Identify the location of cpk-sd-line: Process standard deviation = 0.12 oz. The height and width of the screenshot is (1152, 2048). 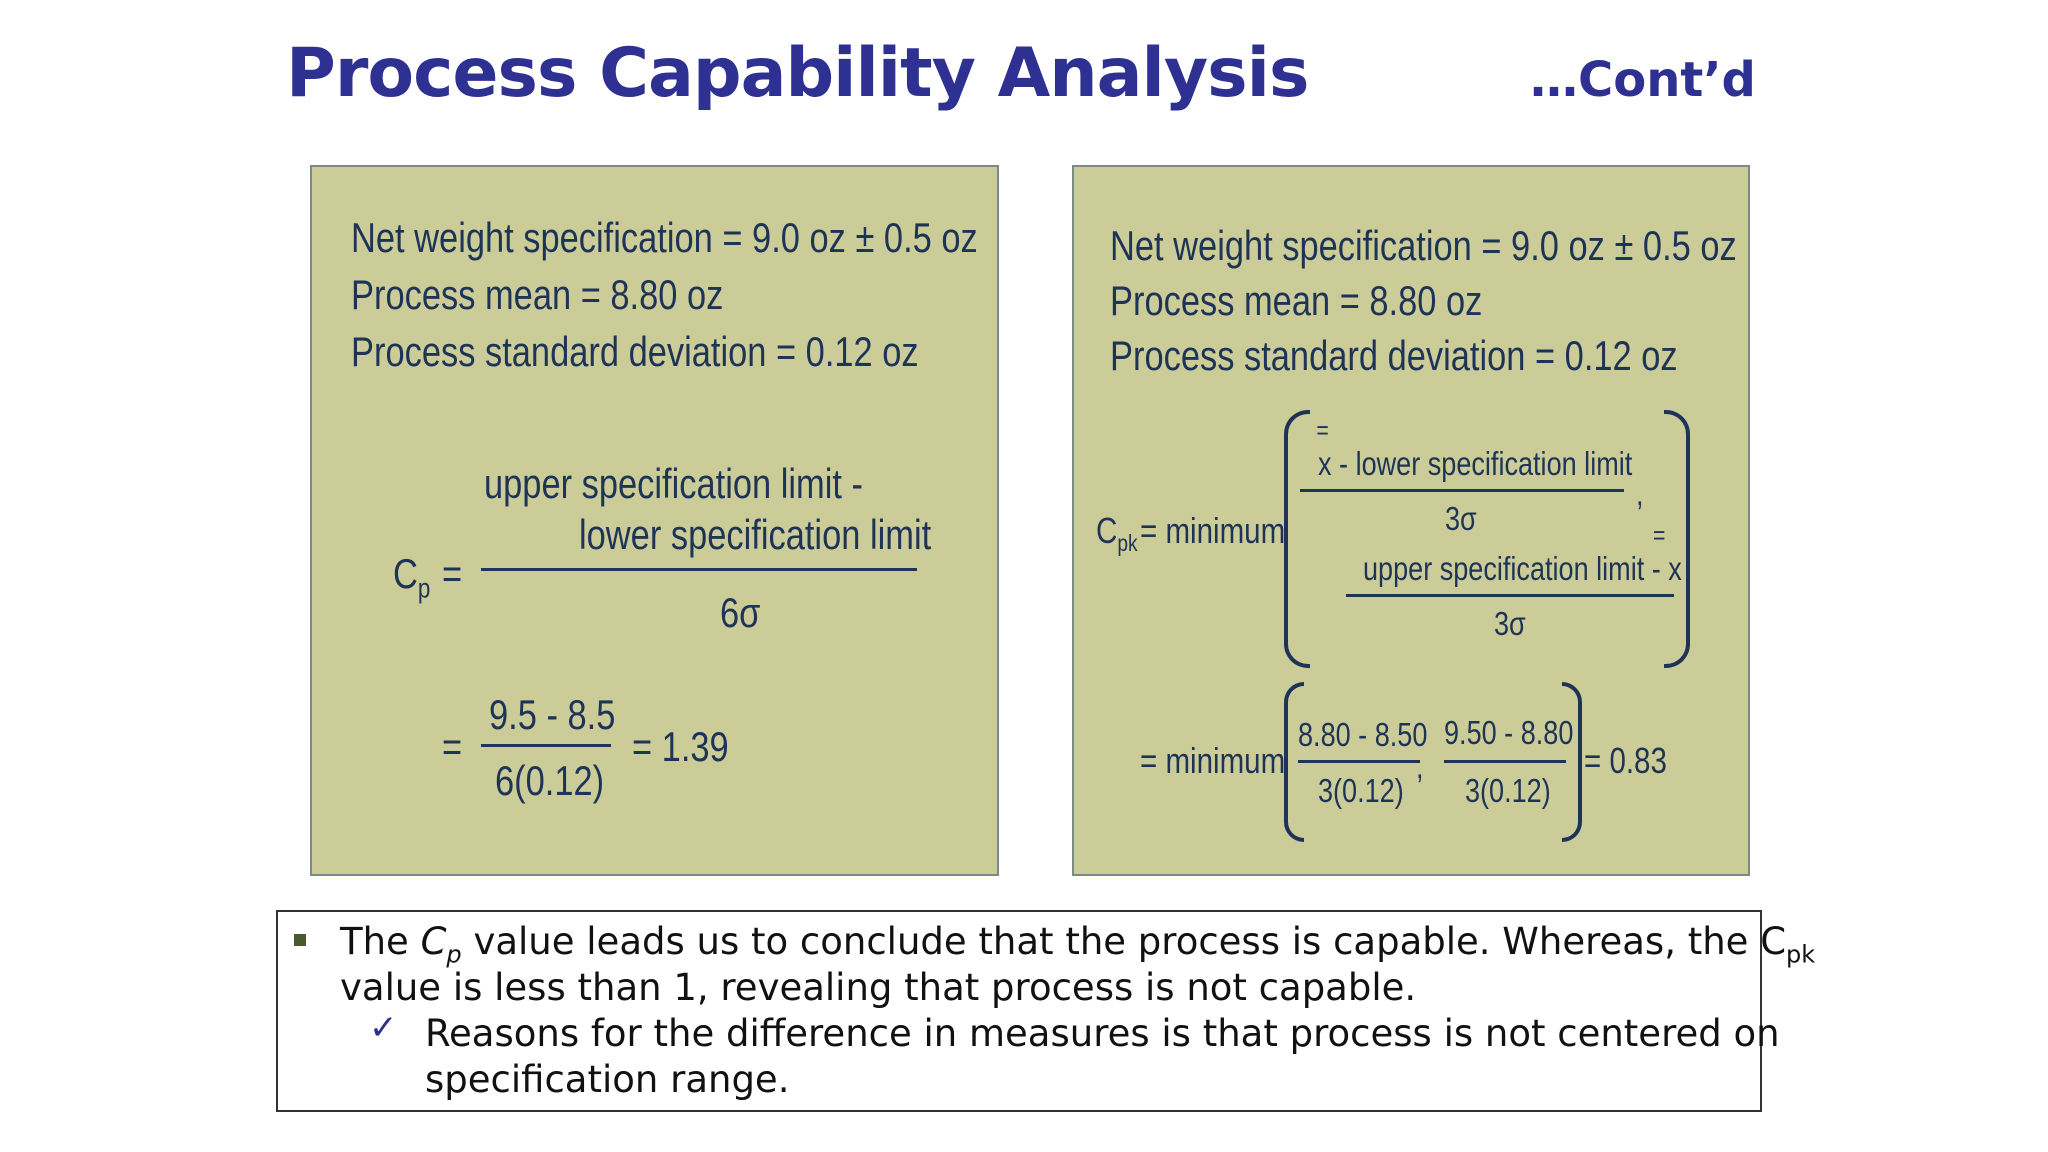
(1394, 355).